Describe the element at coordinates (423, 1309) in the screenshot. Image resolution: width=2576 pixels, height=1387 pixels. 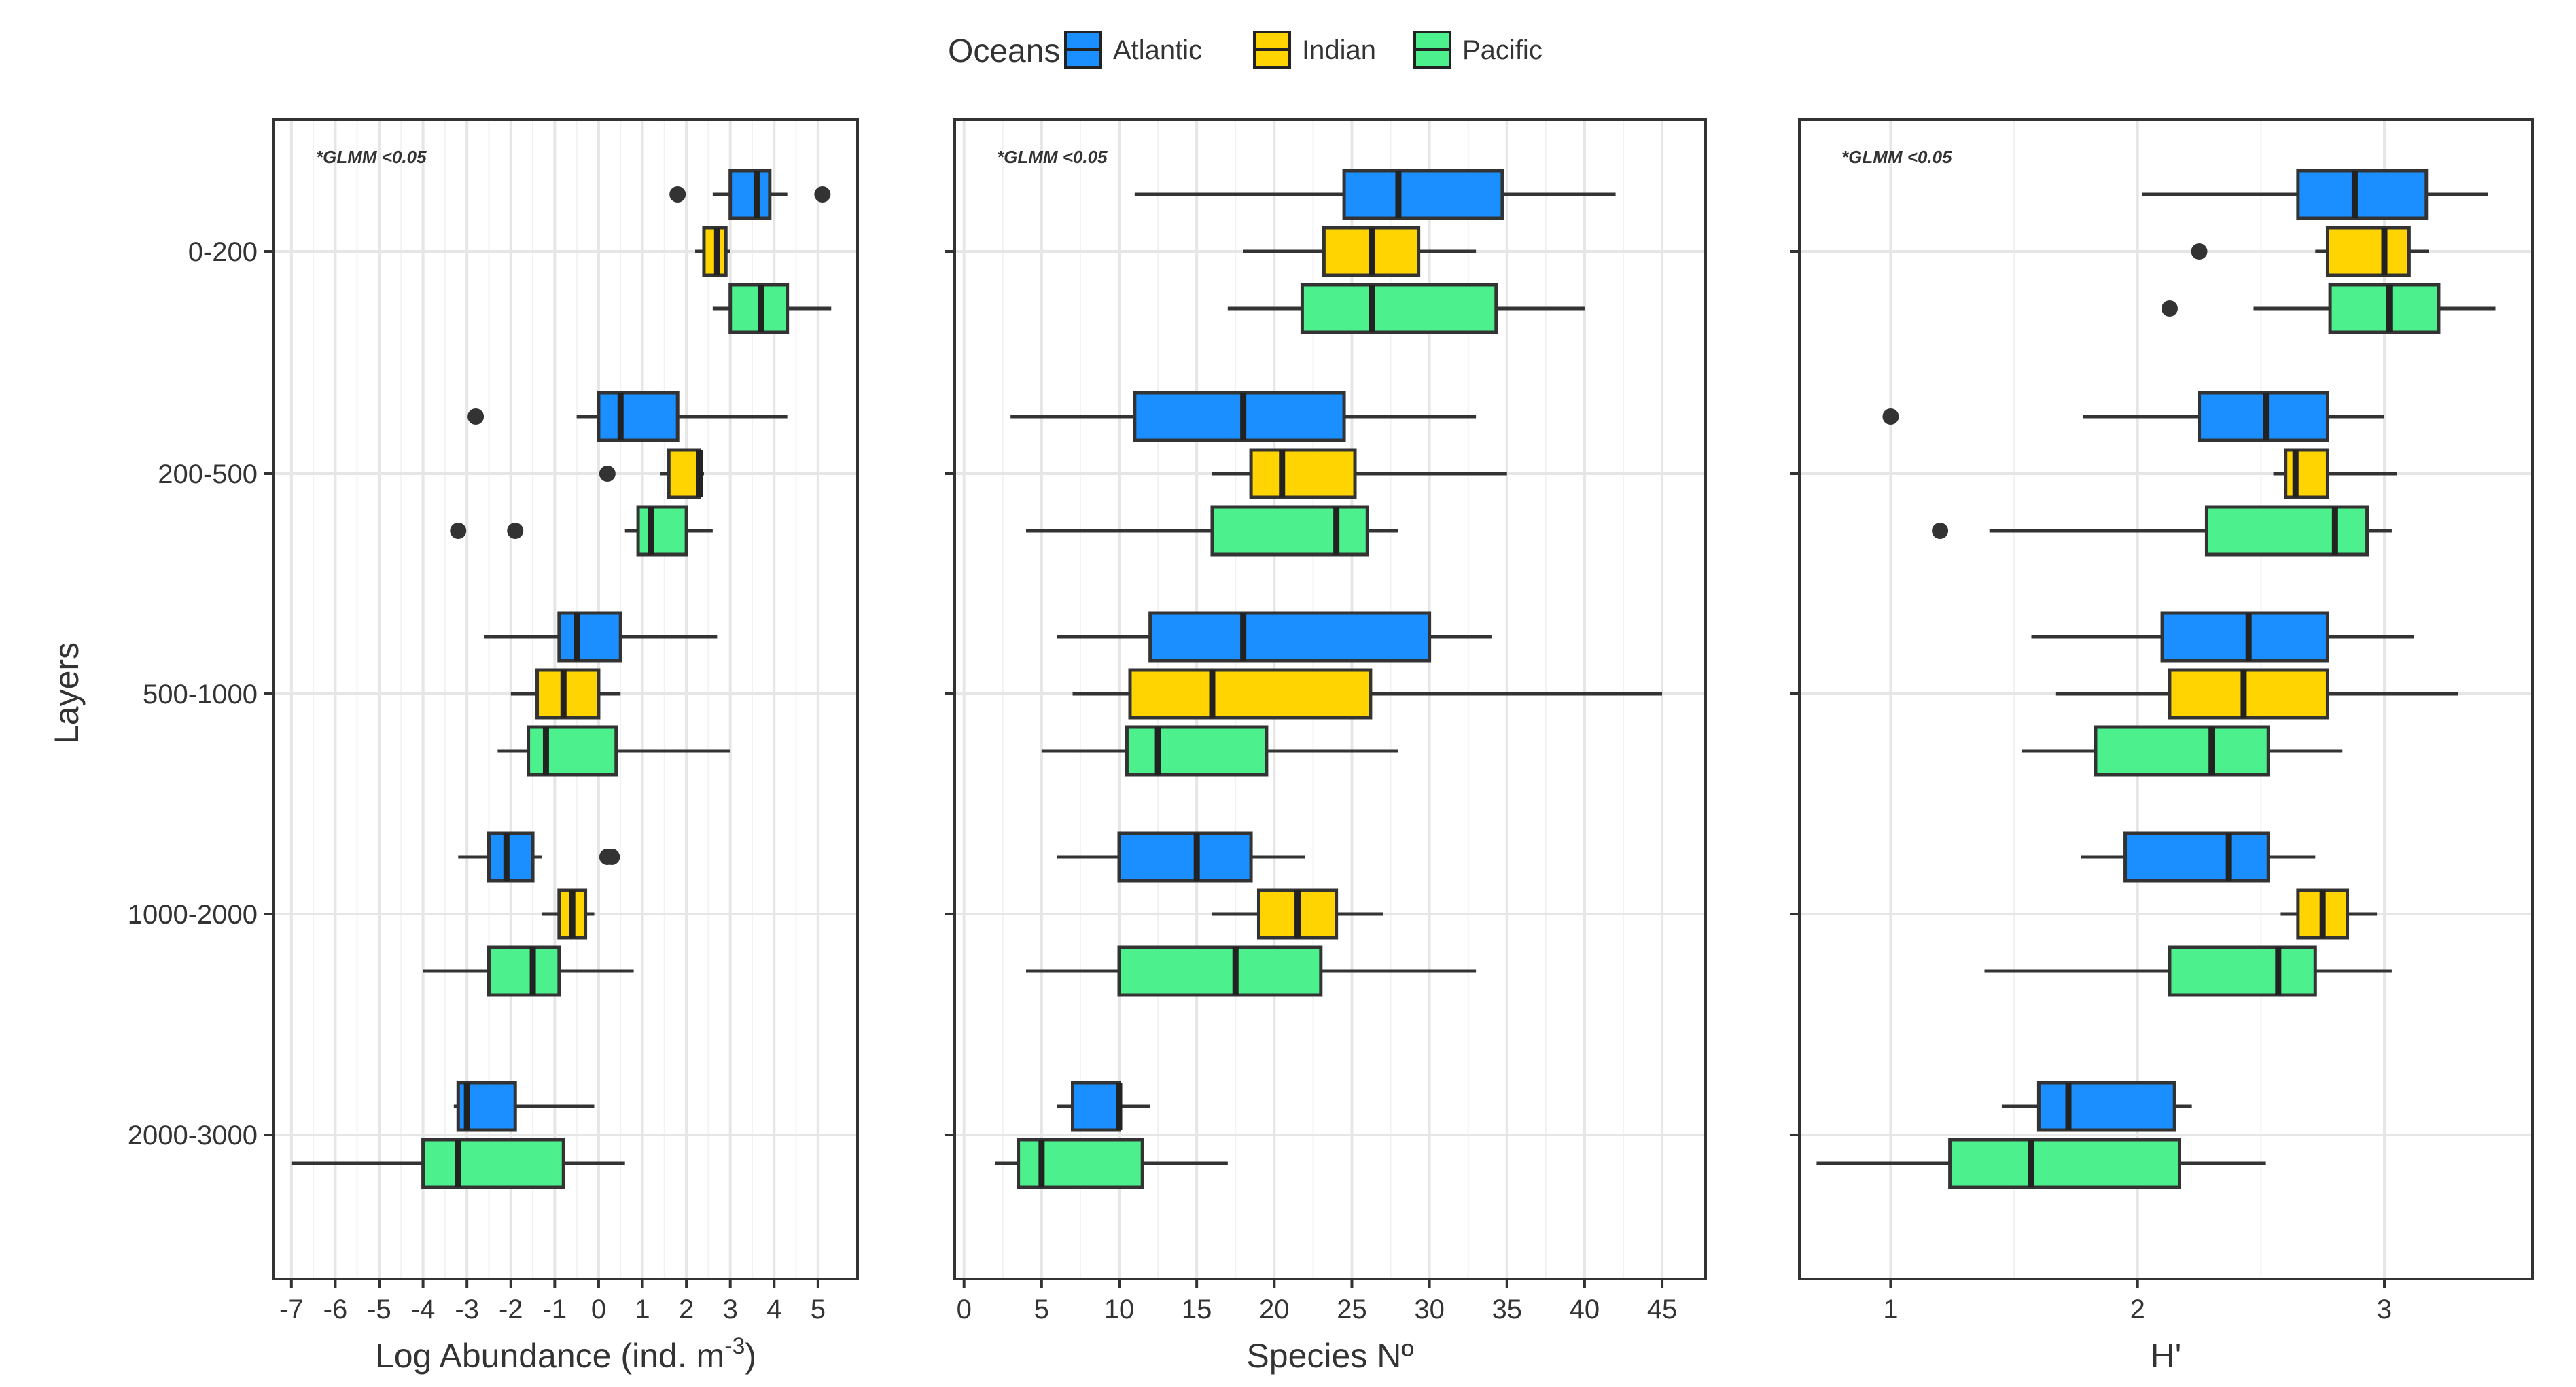
I see `x-tick-label: -4` at that location.